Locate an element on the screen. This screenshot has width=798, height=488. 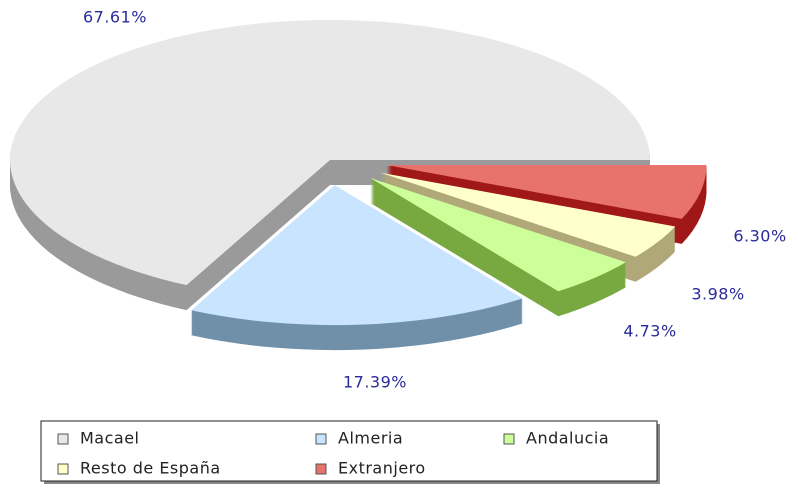
value-label: 3.98% is located at coordinates (717, 294).